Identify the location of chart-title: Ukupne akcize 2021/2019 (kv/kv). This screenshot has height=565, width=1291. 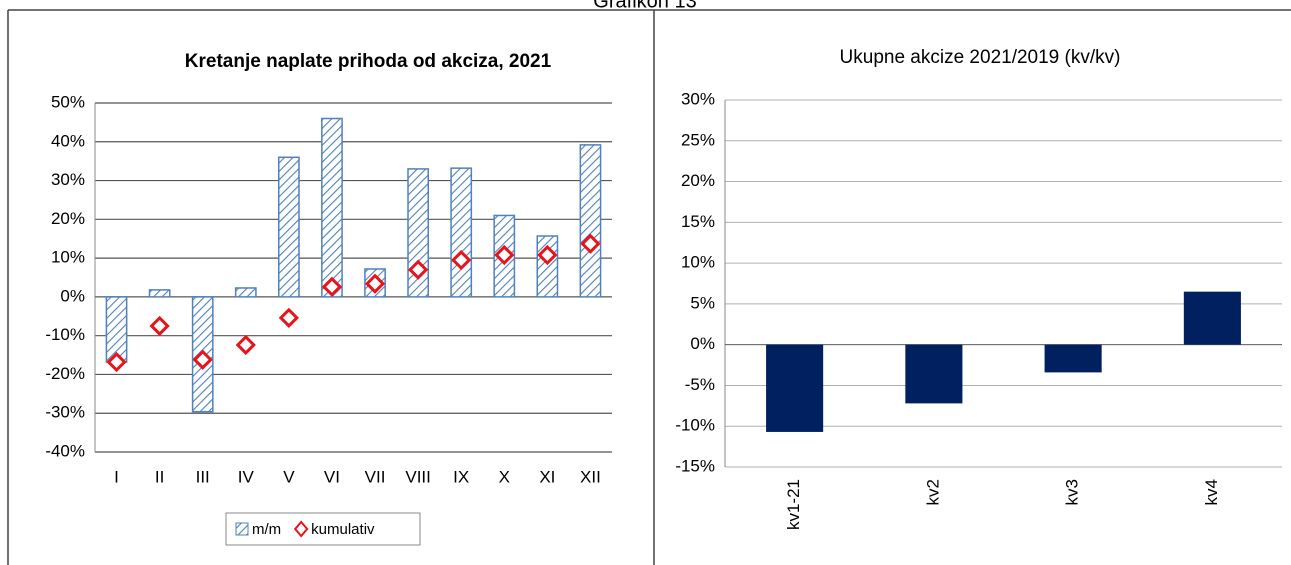
(980, 57).